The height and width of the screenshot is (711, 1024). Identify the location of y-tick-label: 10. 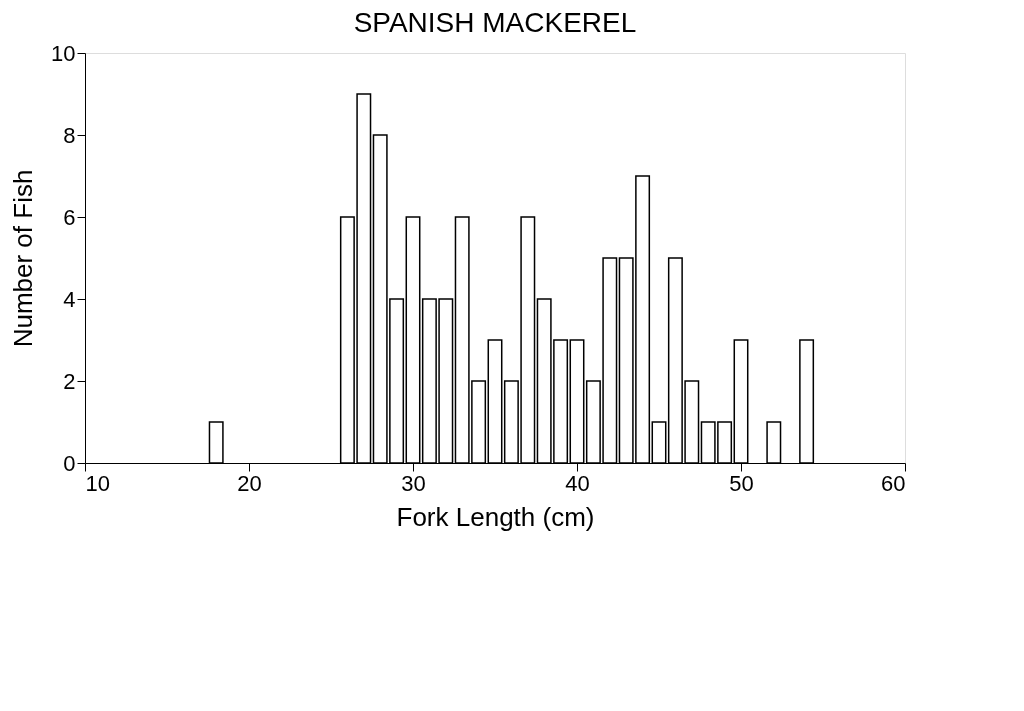
(63, 53).